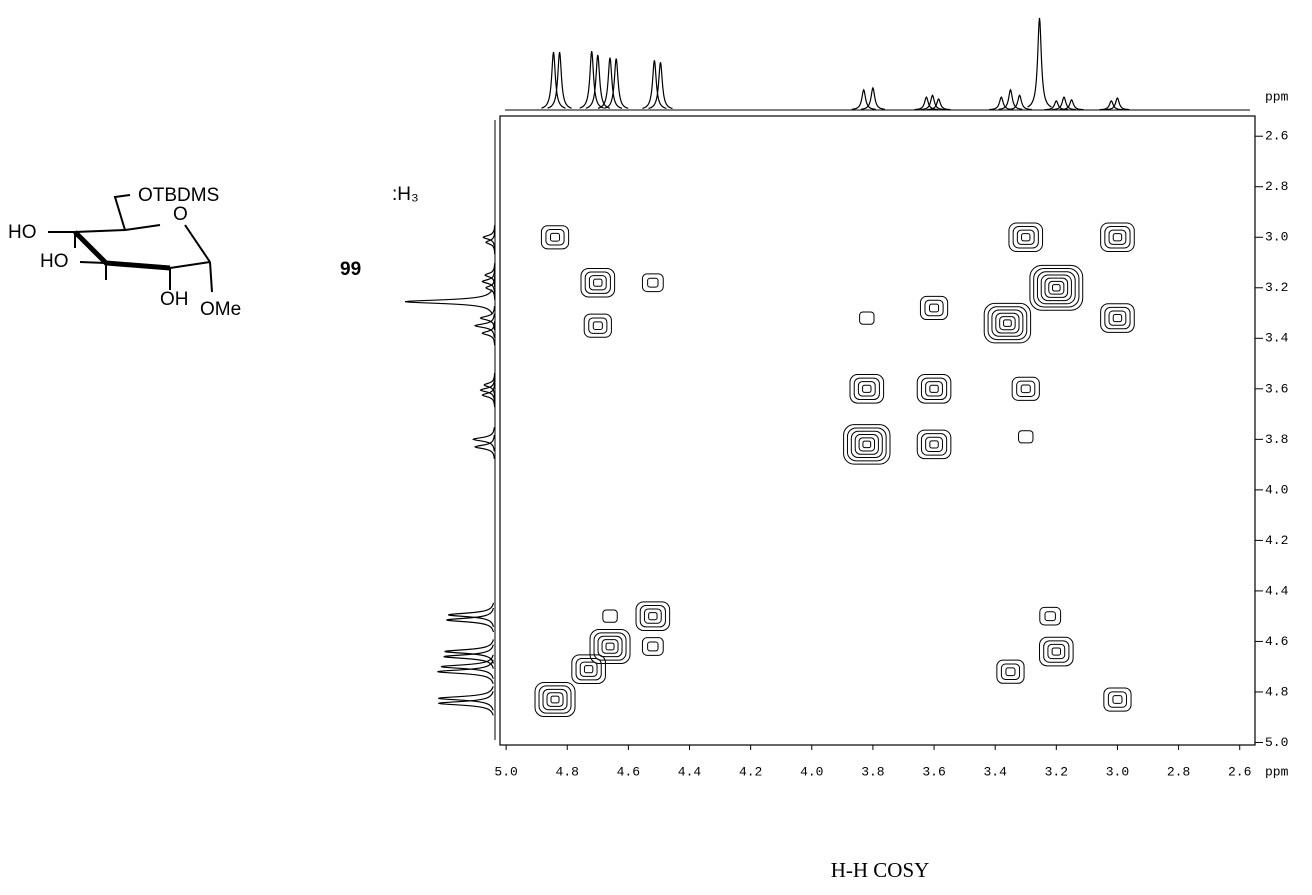 The image size is (1312, 895). Describe the element at coordinates (1277, 590) in the screenshot. I see `y-tick-label: 4.4` at that location.